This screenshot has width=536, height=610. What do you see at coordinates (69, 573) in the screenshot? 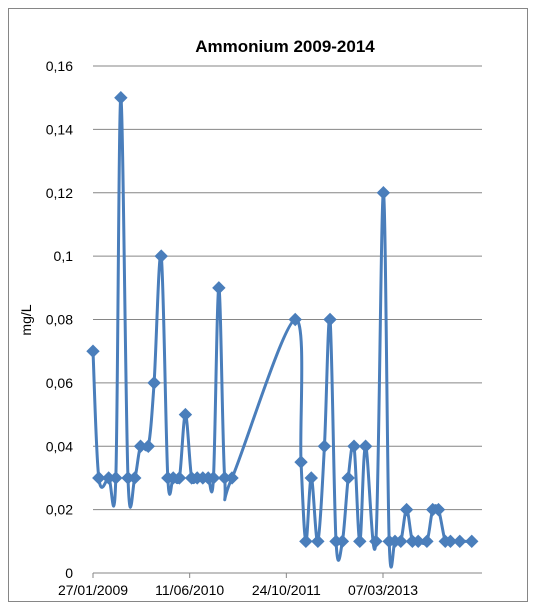
I see `y-tick-label: 0` at bounding box center [69, 573].